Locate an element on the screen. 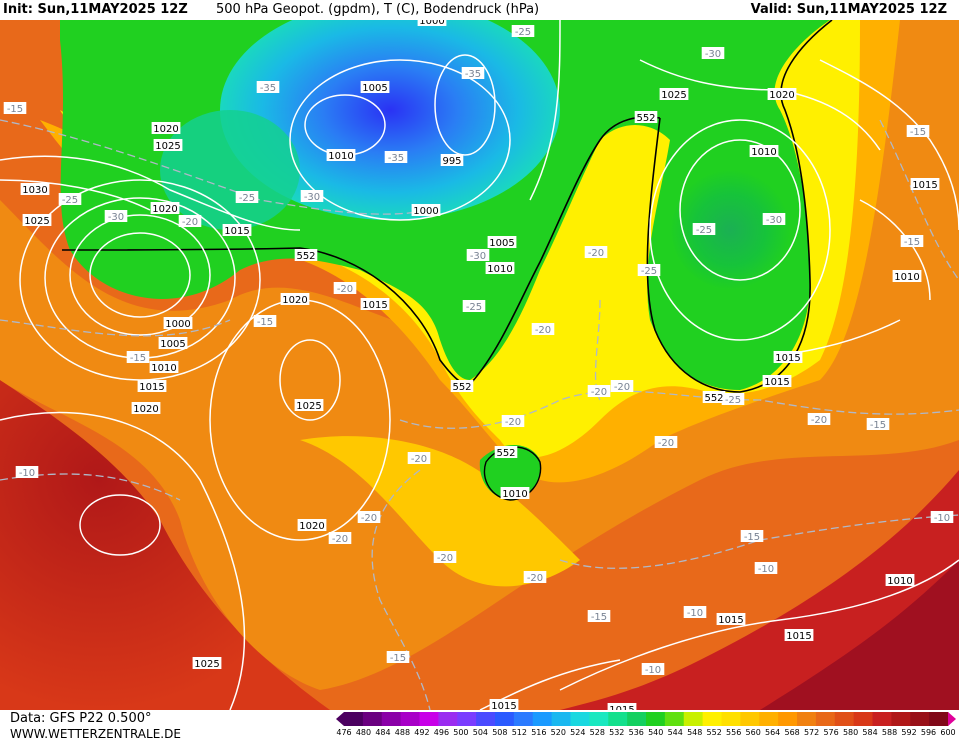 Image resolution: width=959 pixels, height=741 pixels. legend-tick-label: 544 is located at coordinates (675, 732).